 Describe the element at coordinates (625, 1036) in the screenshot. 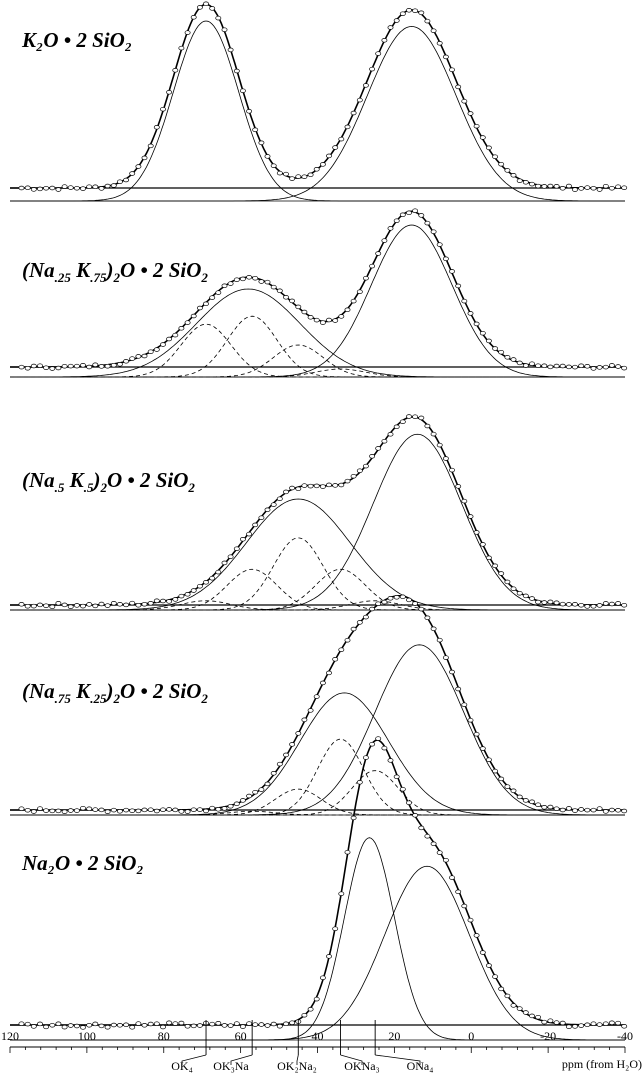

I see `x-tick-label: -40` at that location.